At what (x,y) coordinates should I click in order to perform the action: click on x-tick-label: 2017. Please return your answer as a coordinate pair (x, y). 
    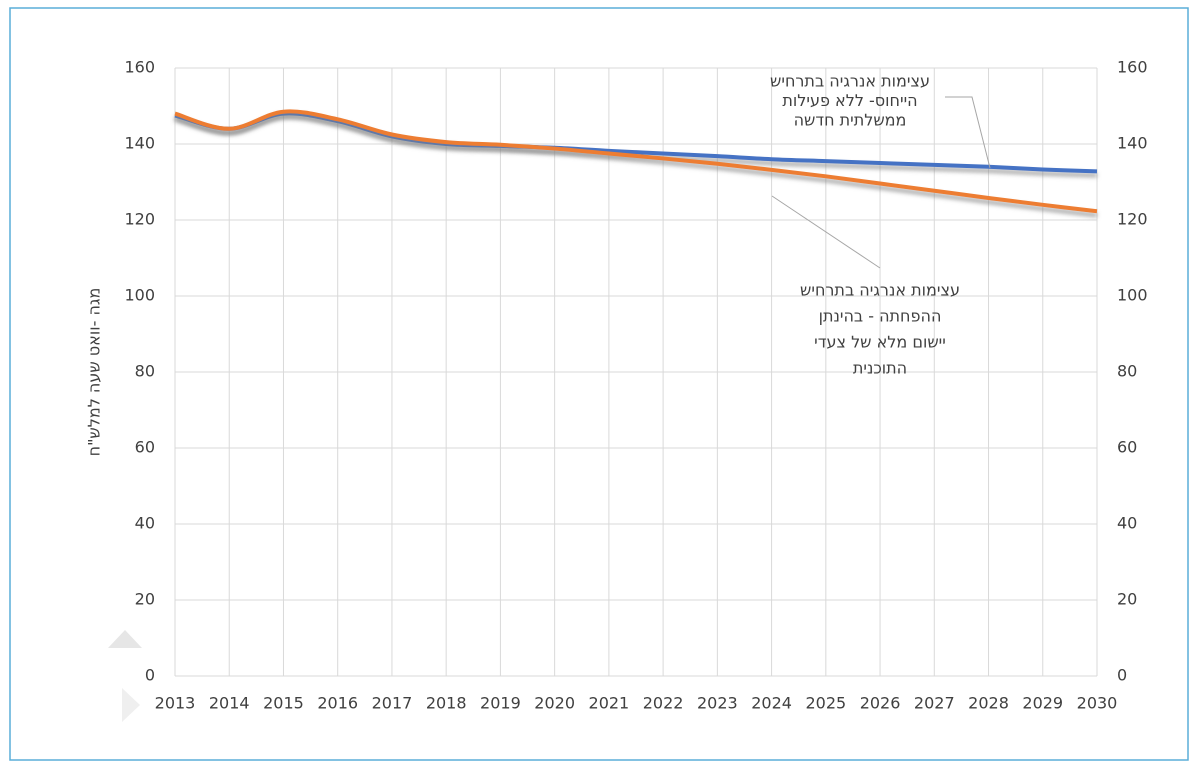
    Looking at the image, I should click on (392, 703).